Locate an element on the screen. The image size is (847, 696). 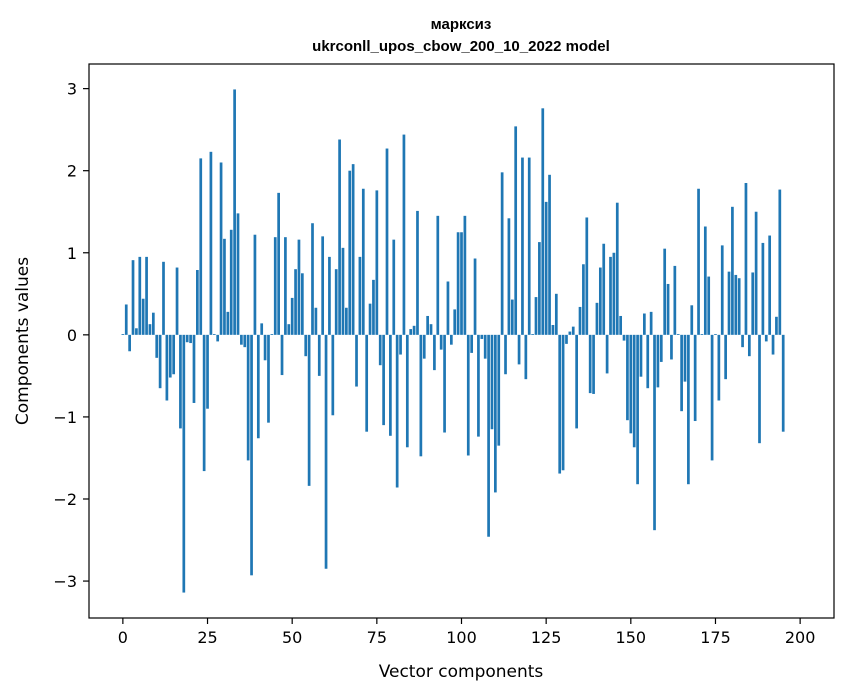
x-tick-label: 25 is located at coordinates (207, 637).